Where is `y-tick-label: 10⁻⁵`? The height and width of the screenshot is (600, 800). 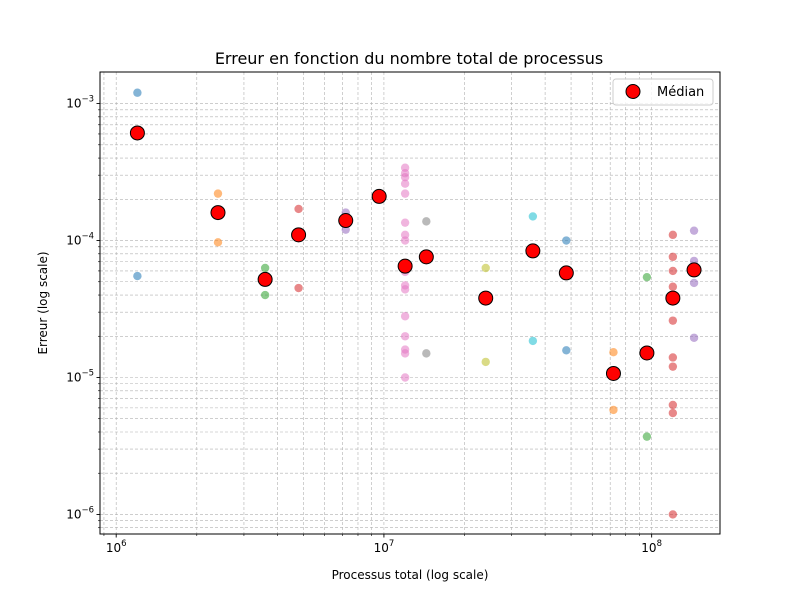
y-tick-label: 10⁻⁵ is located at coordinates (80, 376).